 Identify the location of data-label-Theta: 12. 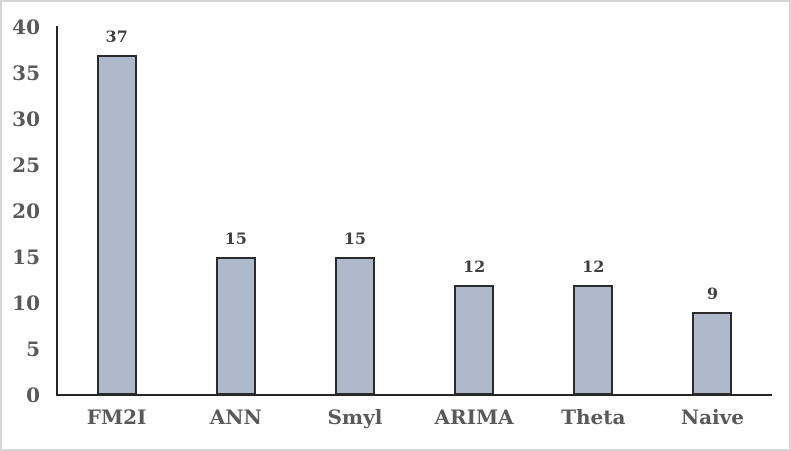
(593, 266).